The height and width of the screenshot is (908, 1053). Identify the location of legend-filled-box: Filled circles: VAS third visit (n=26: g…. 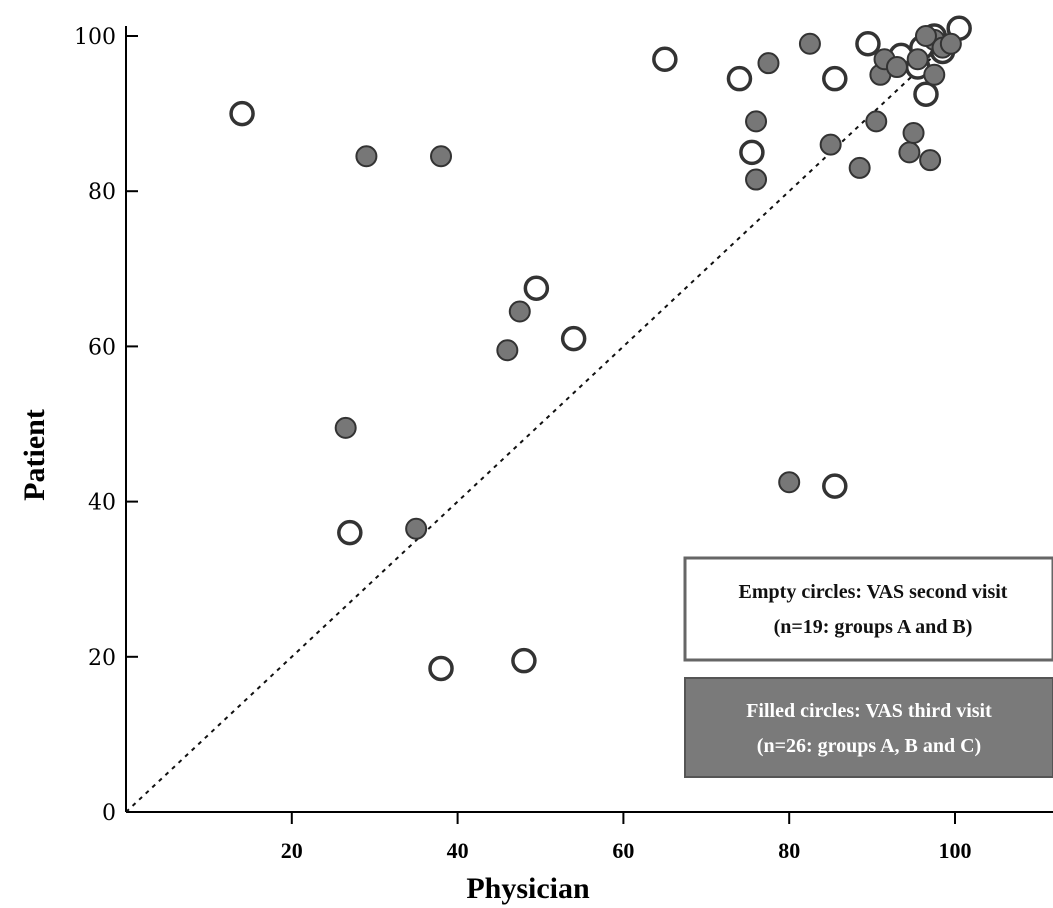
(868, 727).